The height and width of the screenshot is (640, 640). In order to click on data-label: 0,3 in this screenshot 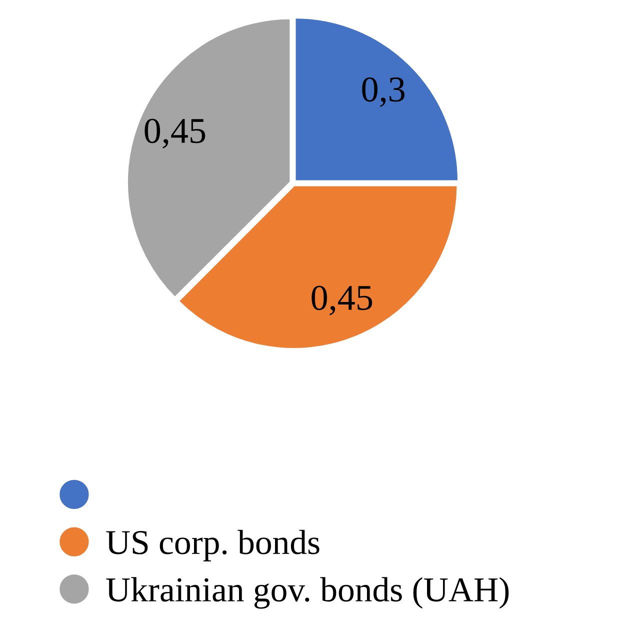, I will do `click(383, 92)`.